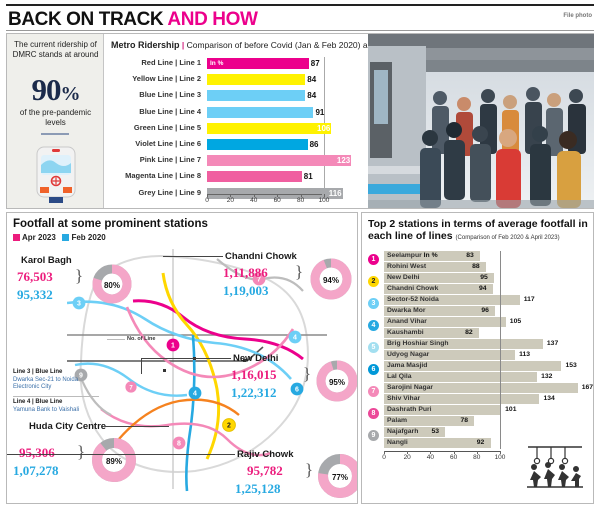 The width and height of the screenshot is (600, 510). I want to click on no-of-line-leader, so click(116, 339).